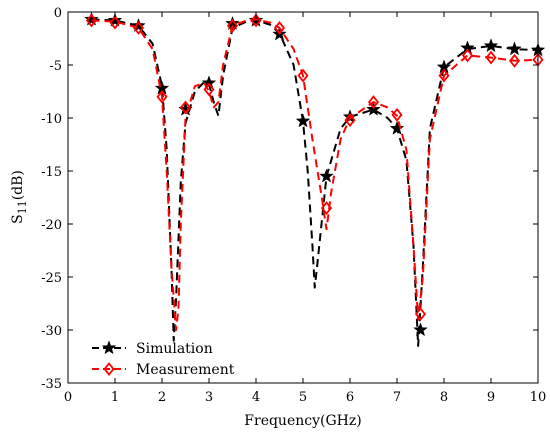  Describe the element at coordinates (397, 397) in the screenshot. I see `x-tick-label: 7` at that location.